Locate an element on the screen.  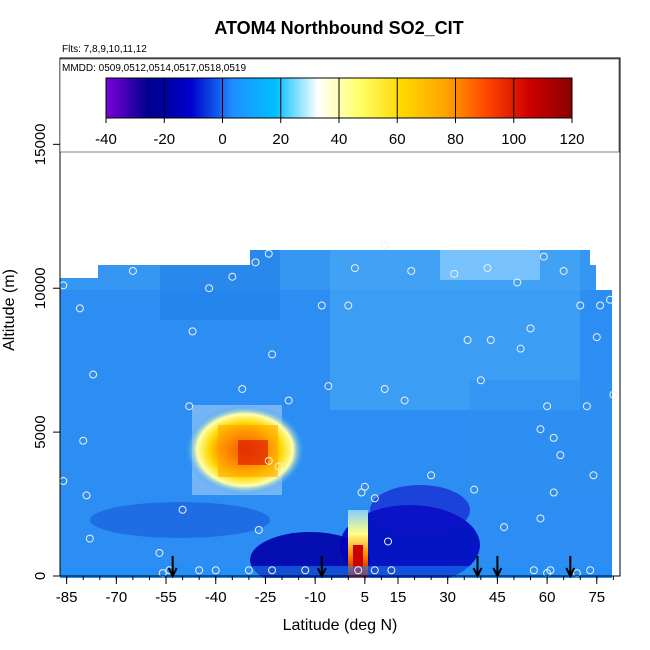
colorbar-ticks: -40 -20 0 20 40 60 80 100 120 is located at coordinates (340, 113).